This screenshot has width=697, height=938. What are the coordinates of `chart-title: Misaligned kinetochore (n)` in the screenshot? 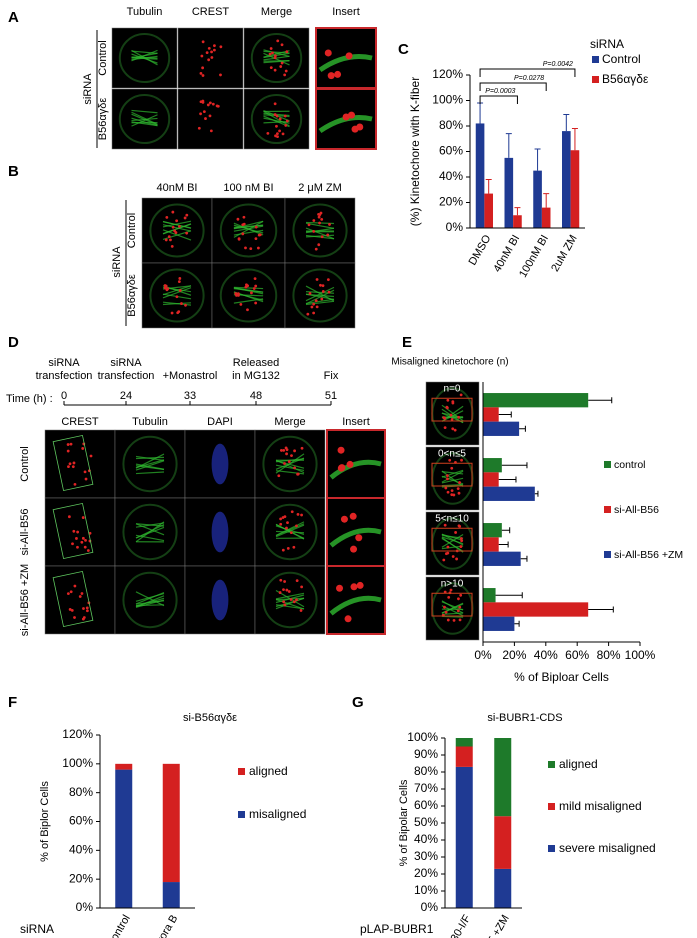 It's located at (449, 362).